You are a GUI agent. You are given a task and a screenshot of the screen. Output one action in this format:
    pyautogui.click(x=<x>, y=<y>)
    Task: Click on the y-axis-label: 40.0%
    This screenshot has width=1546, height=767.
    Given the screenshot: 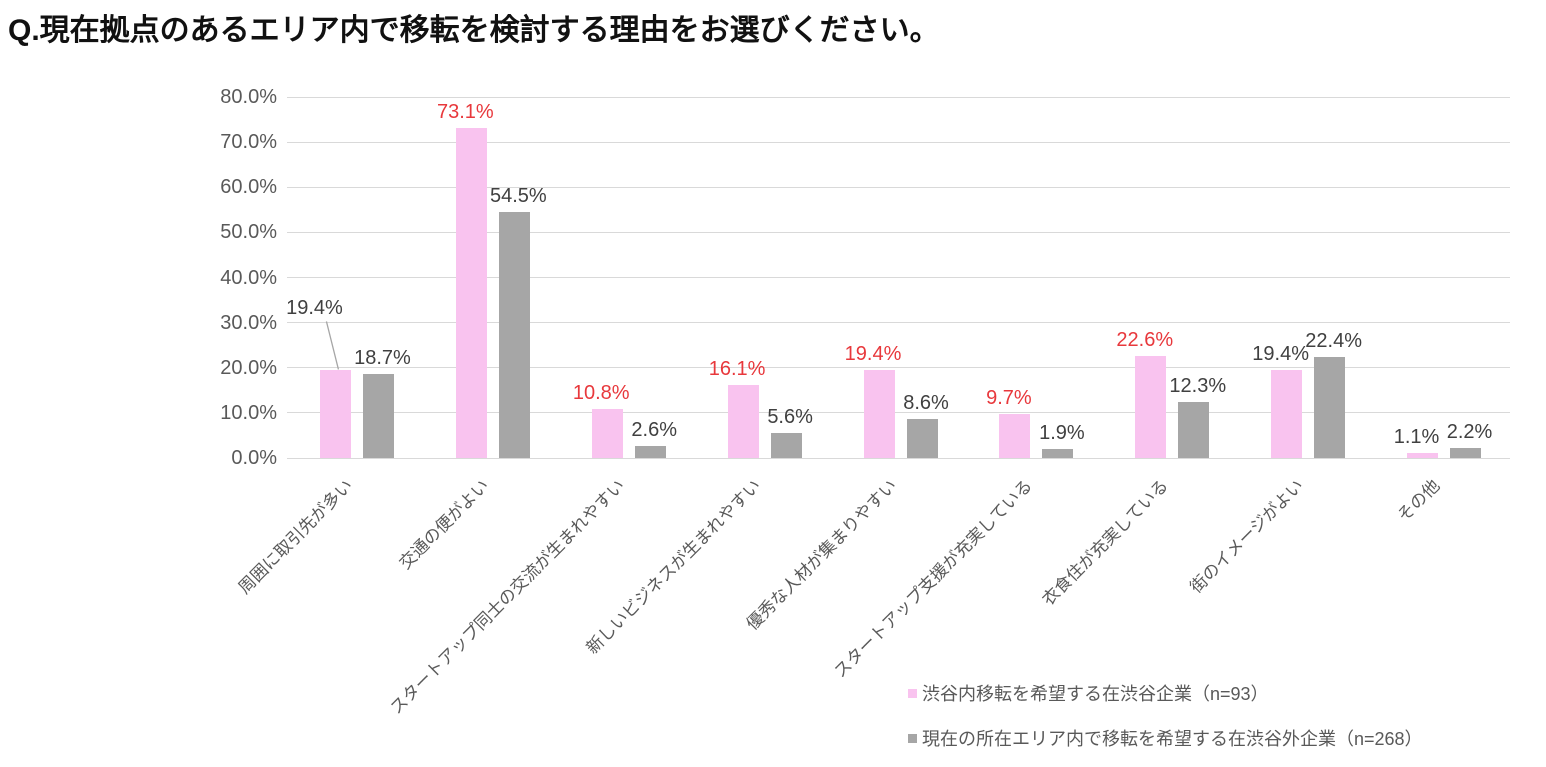 What is the action you would take?
    pyautogui.click(x=248, y=277)
    